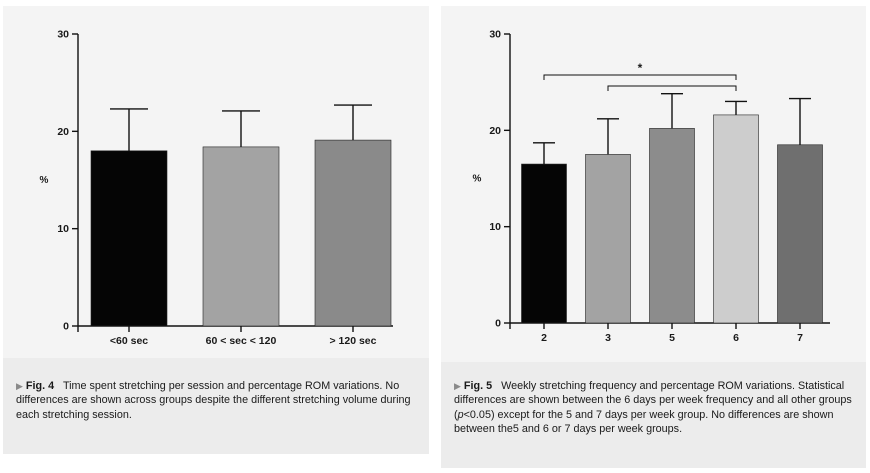 This screenshot has width=870, height=473. What do you see at coordinates (544, 338) in the screenshot?
I see `x-tick-label: 2` at bounding box center [544, 338].